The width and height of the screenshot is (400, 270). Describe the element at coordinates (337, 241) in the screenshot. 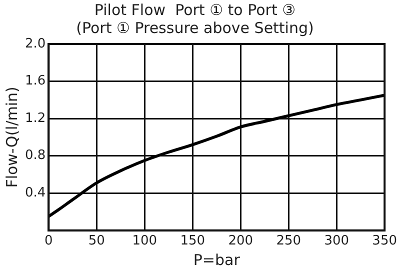

I see `x-tick-label: 300` at that location.